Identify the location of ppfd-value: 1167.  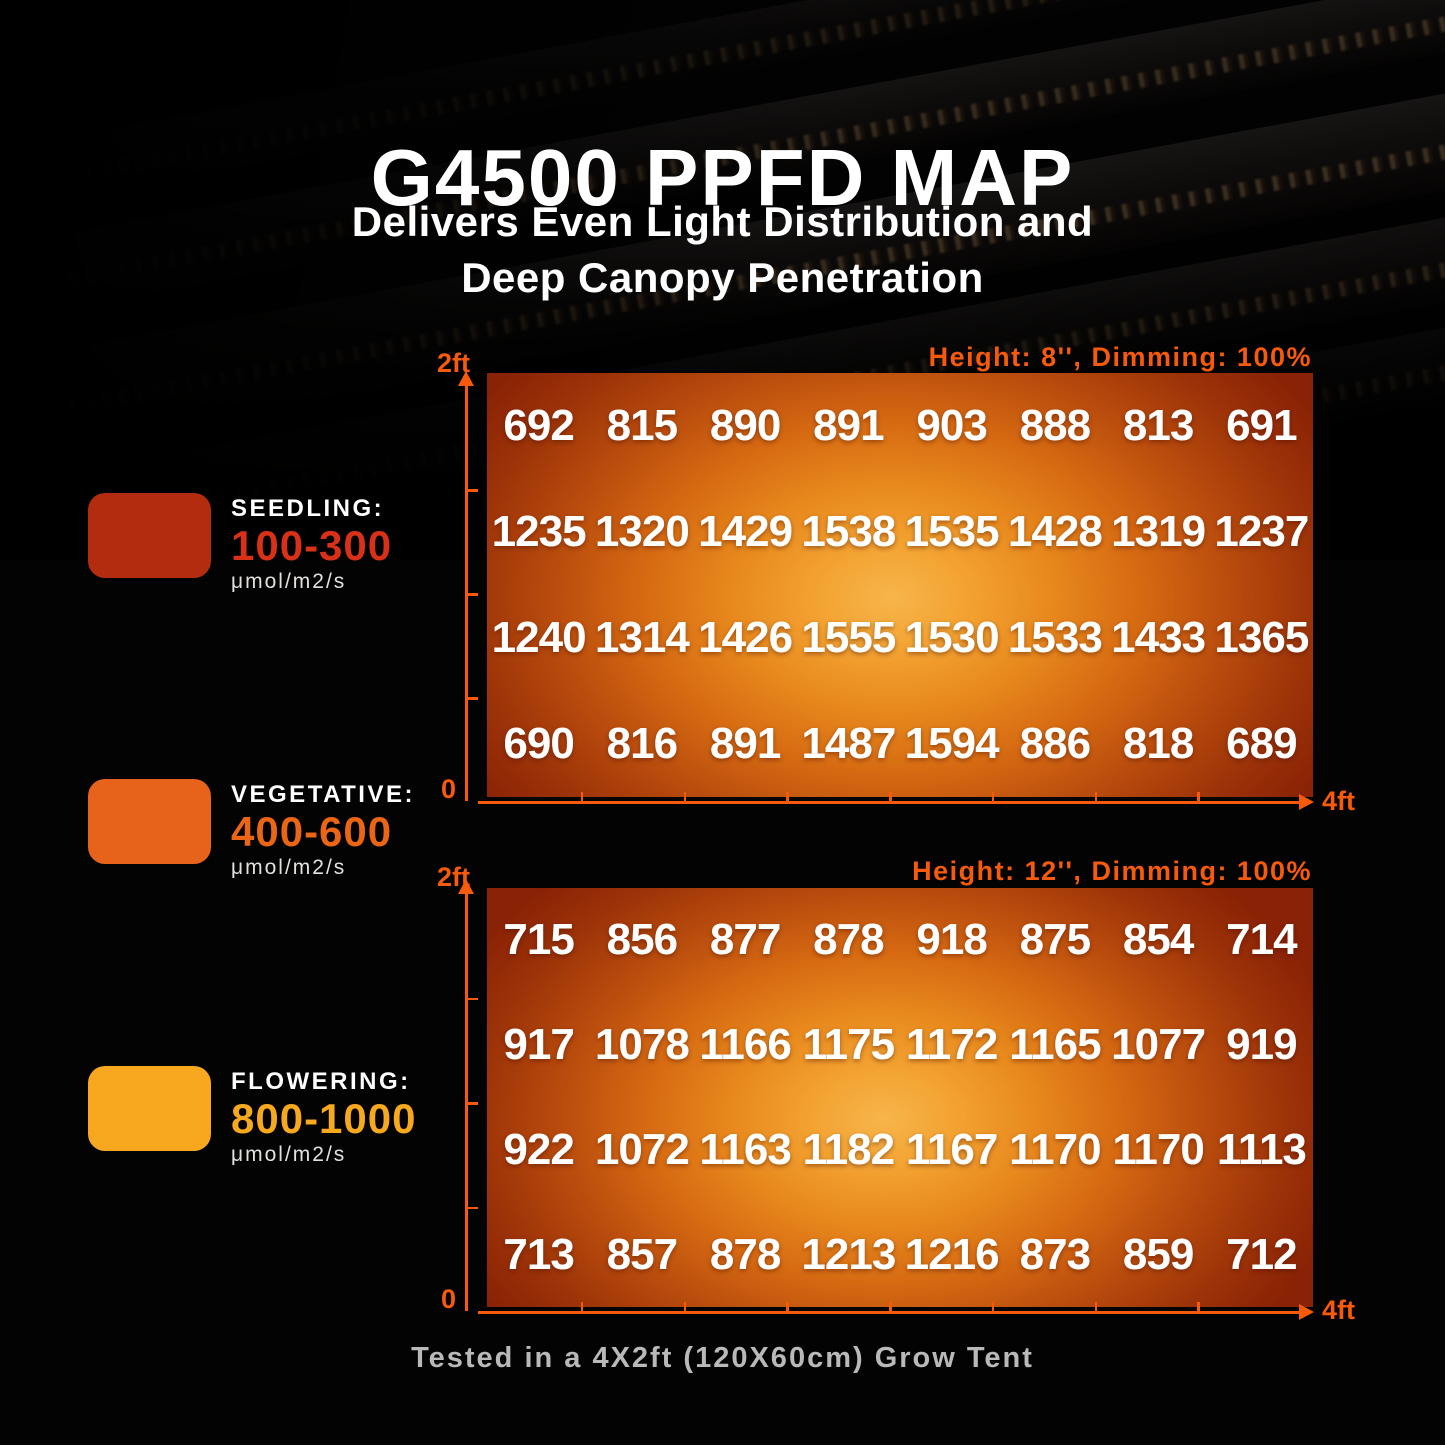
(951, 1149).